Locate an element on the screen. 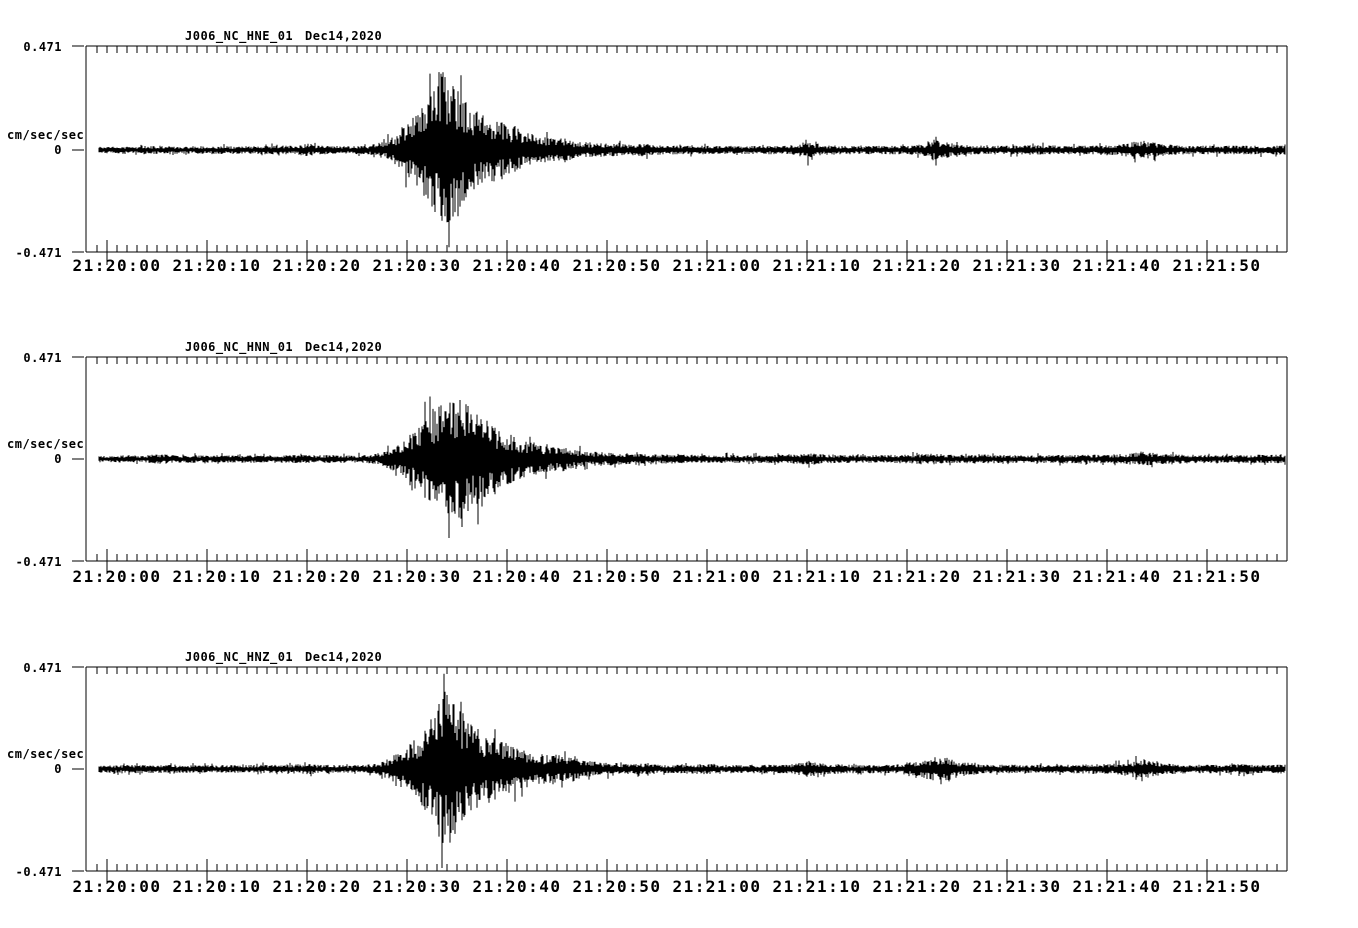  waveform-trace is located at coordinates (692, 467).